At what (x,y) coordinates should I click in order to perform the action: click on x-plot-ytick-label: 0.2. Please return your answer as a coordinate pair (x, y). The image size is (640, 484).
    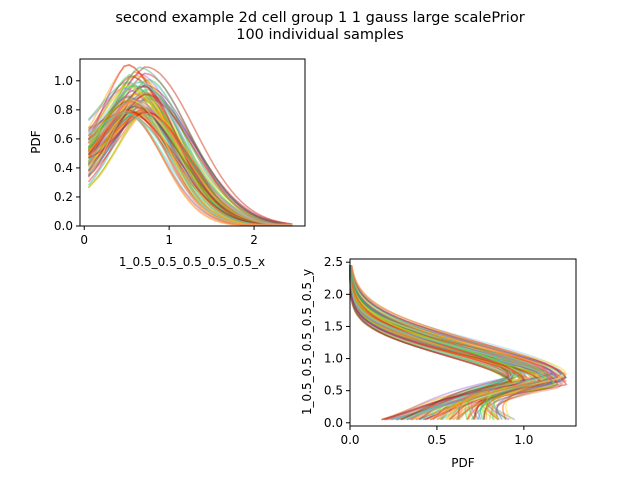
    Looking at the image, I should click on (63, 197).